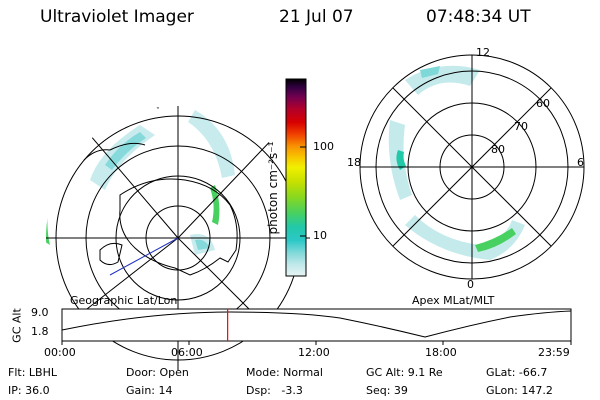  Describe the element at coordinates (404, 372) in the screenshot. I see `info-gc-alt: GC Alt: 9.1 Re` at that location.